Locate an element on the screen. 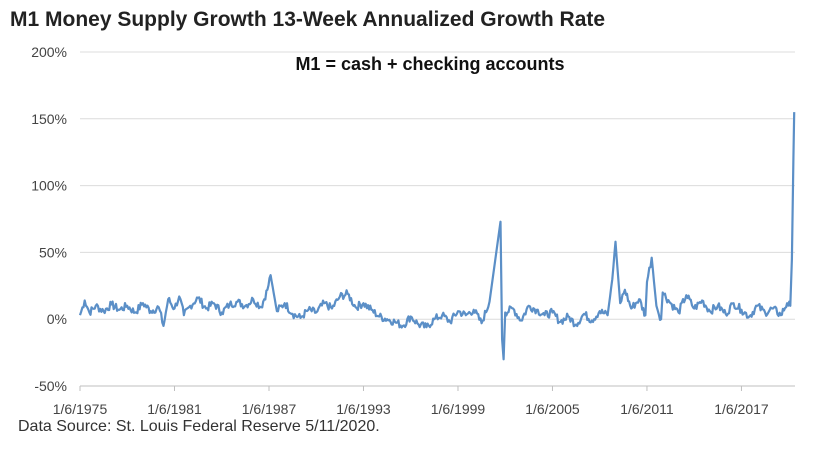  y-tick-label: 0% is located at coordinates (57, 319).